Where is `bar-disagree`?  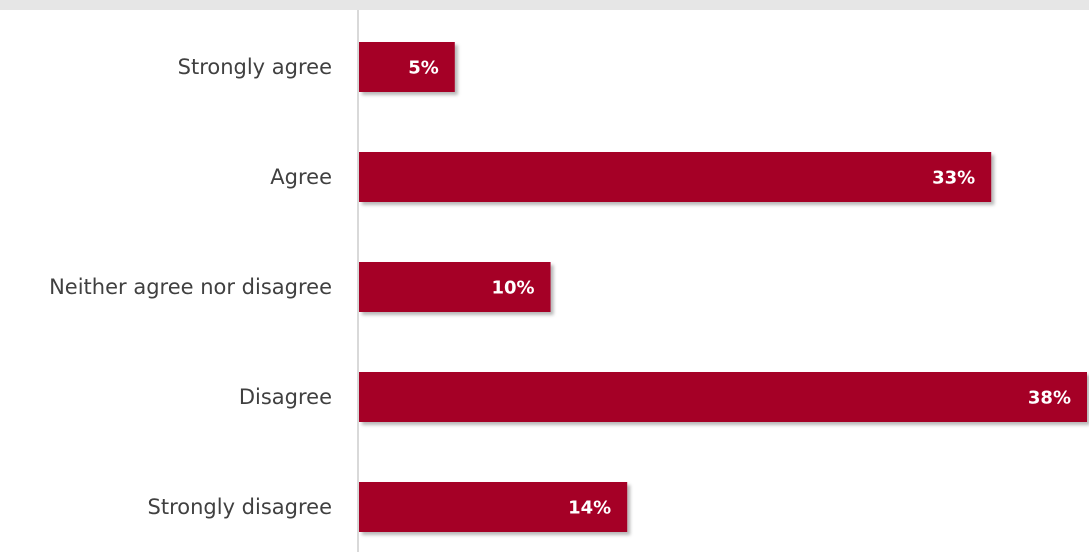
bar-disagree is located at coordinates (723, 397).